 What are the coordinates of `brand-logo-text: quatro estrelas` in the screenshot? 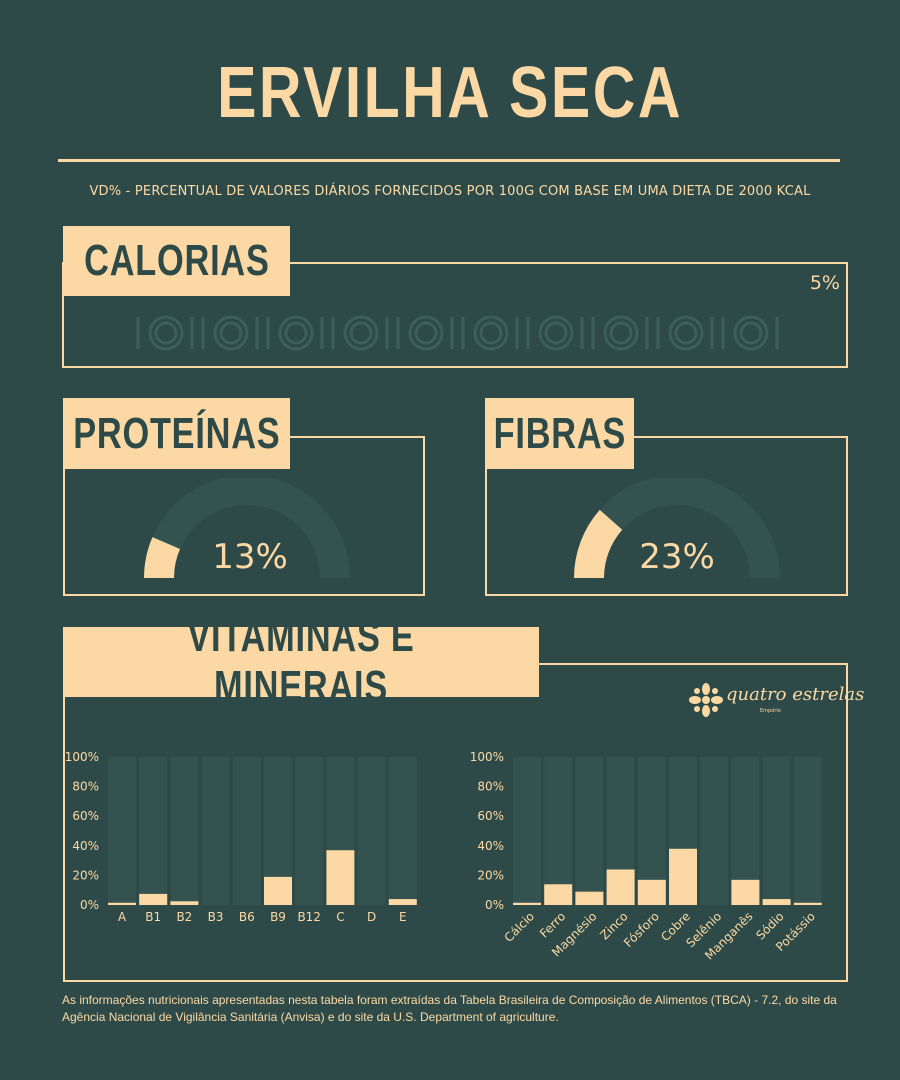 It's located at (795, 694).